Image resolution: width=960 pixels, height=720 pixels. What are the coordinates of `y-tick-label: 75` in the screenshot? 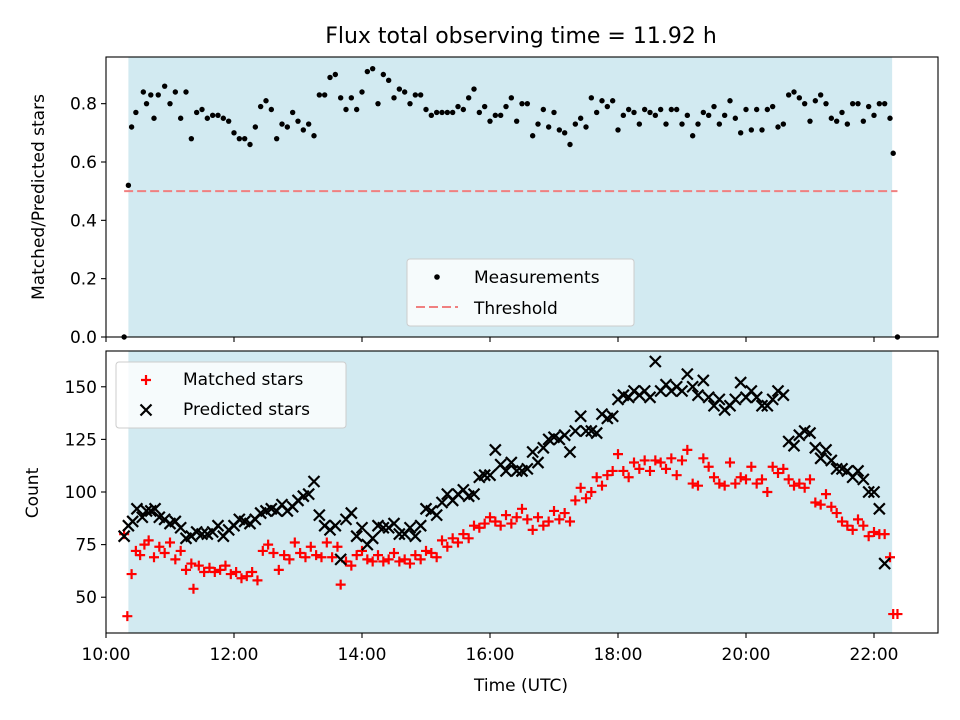 It's located at (86, 546).